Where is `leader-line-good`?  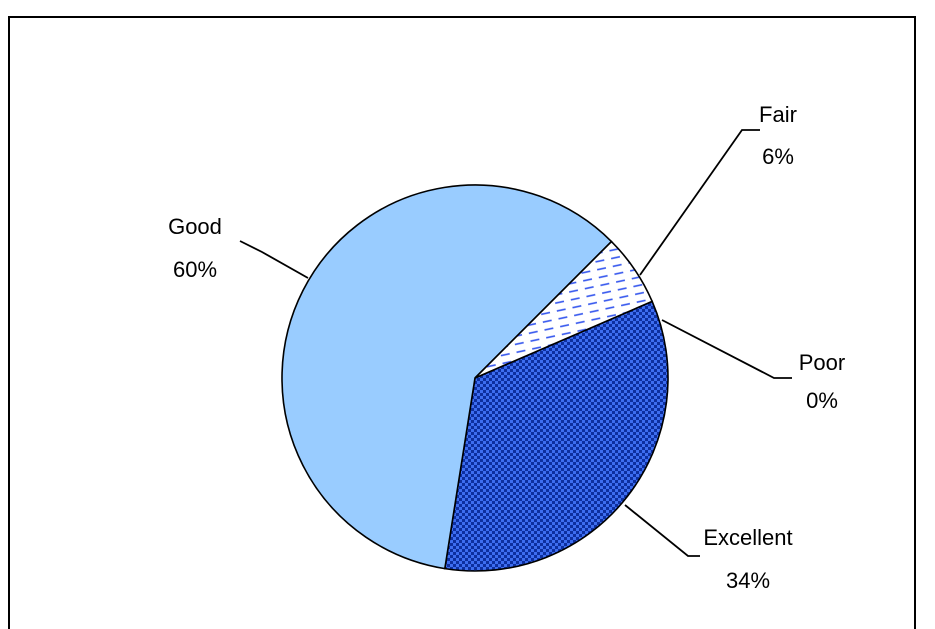
leader-line-good is located at coordinates (274, 259).